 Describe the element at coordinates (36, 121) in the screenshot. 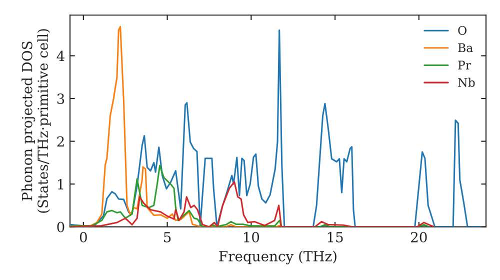

I see `y-axis-title: Phonon projected DOS (States/THz·primitive cell)` at that location.